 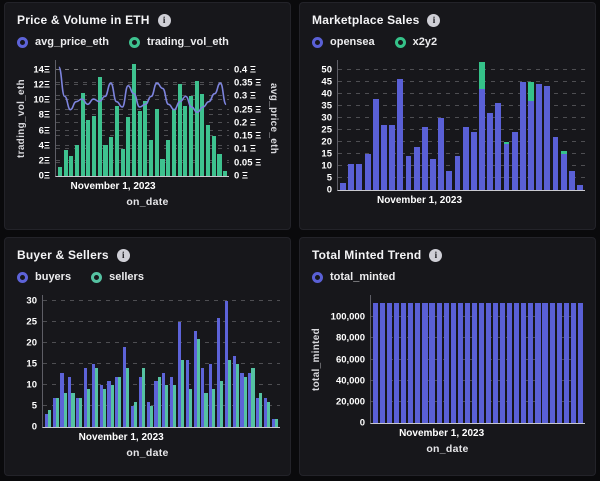 I want to click on chart-marketplace-sales: 50 45 40 35 30 25 20 15 10 5 0 November 1, 2023, so click(x=447, y=133).